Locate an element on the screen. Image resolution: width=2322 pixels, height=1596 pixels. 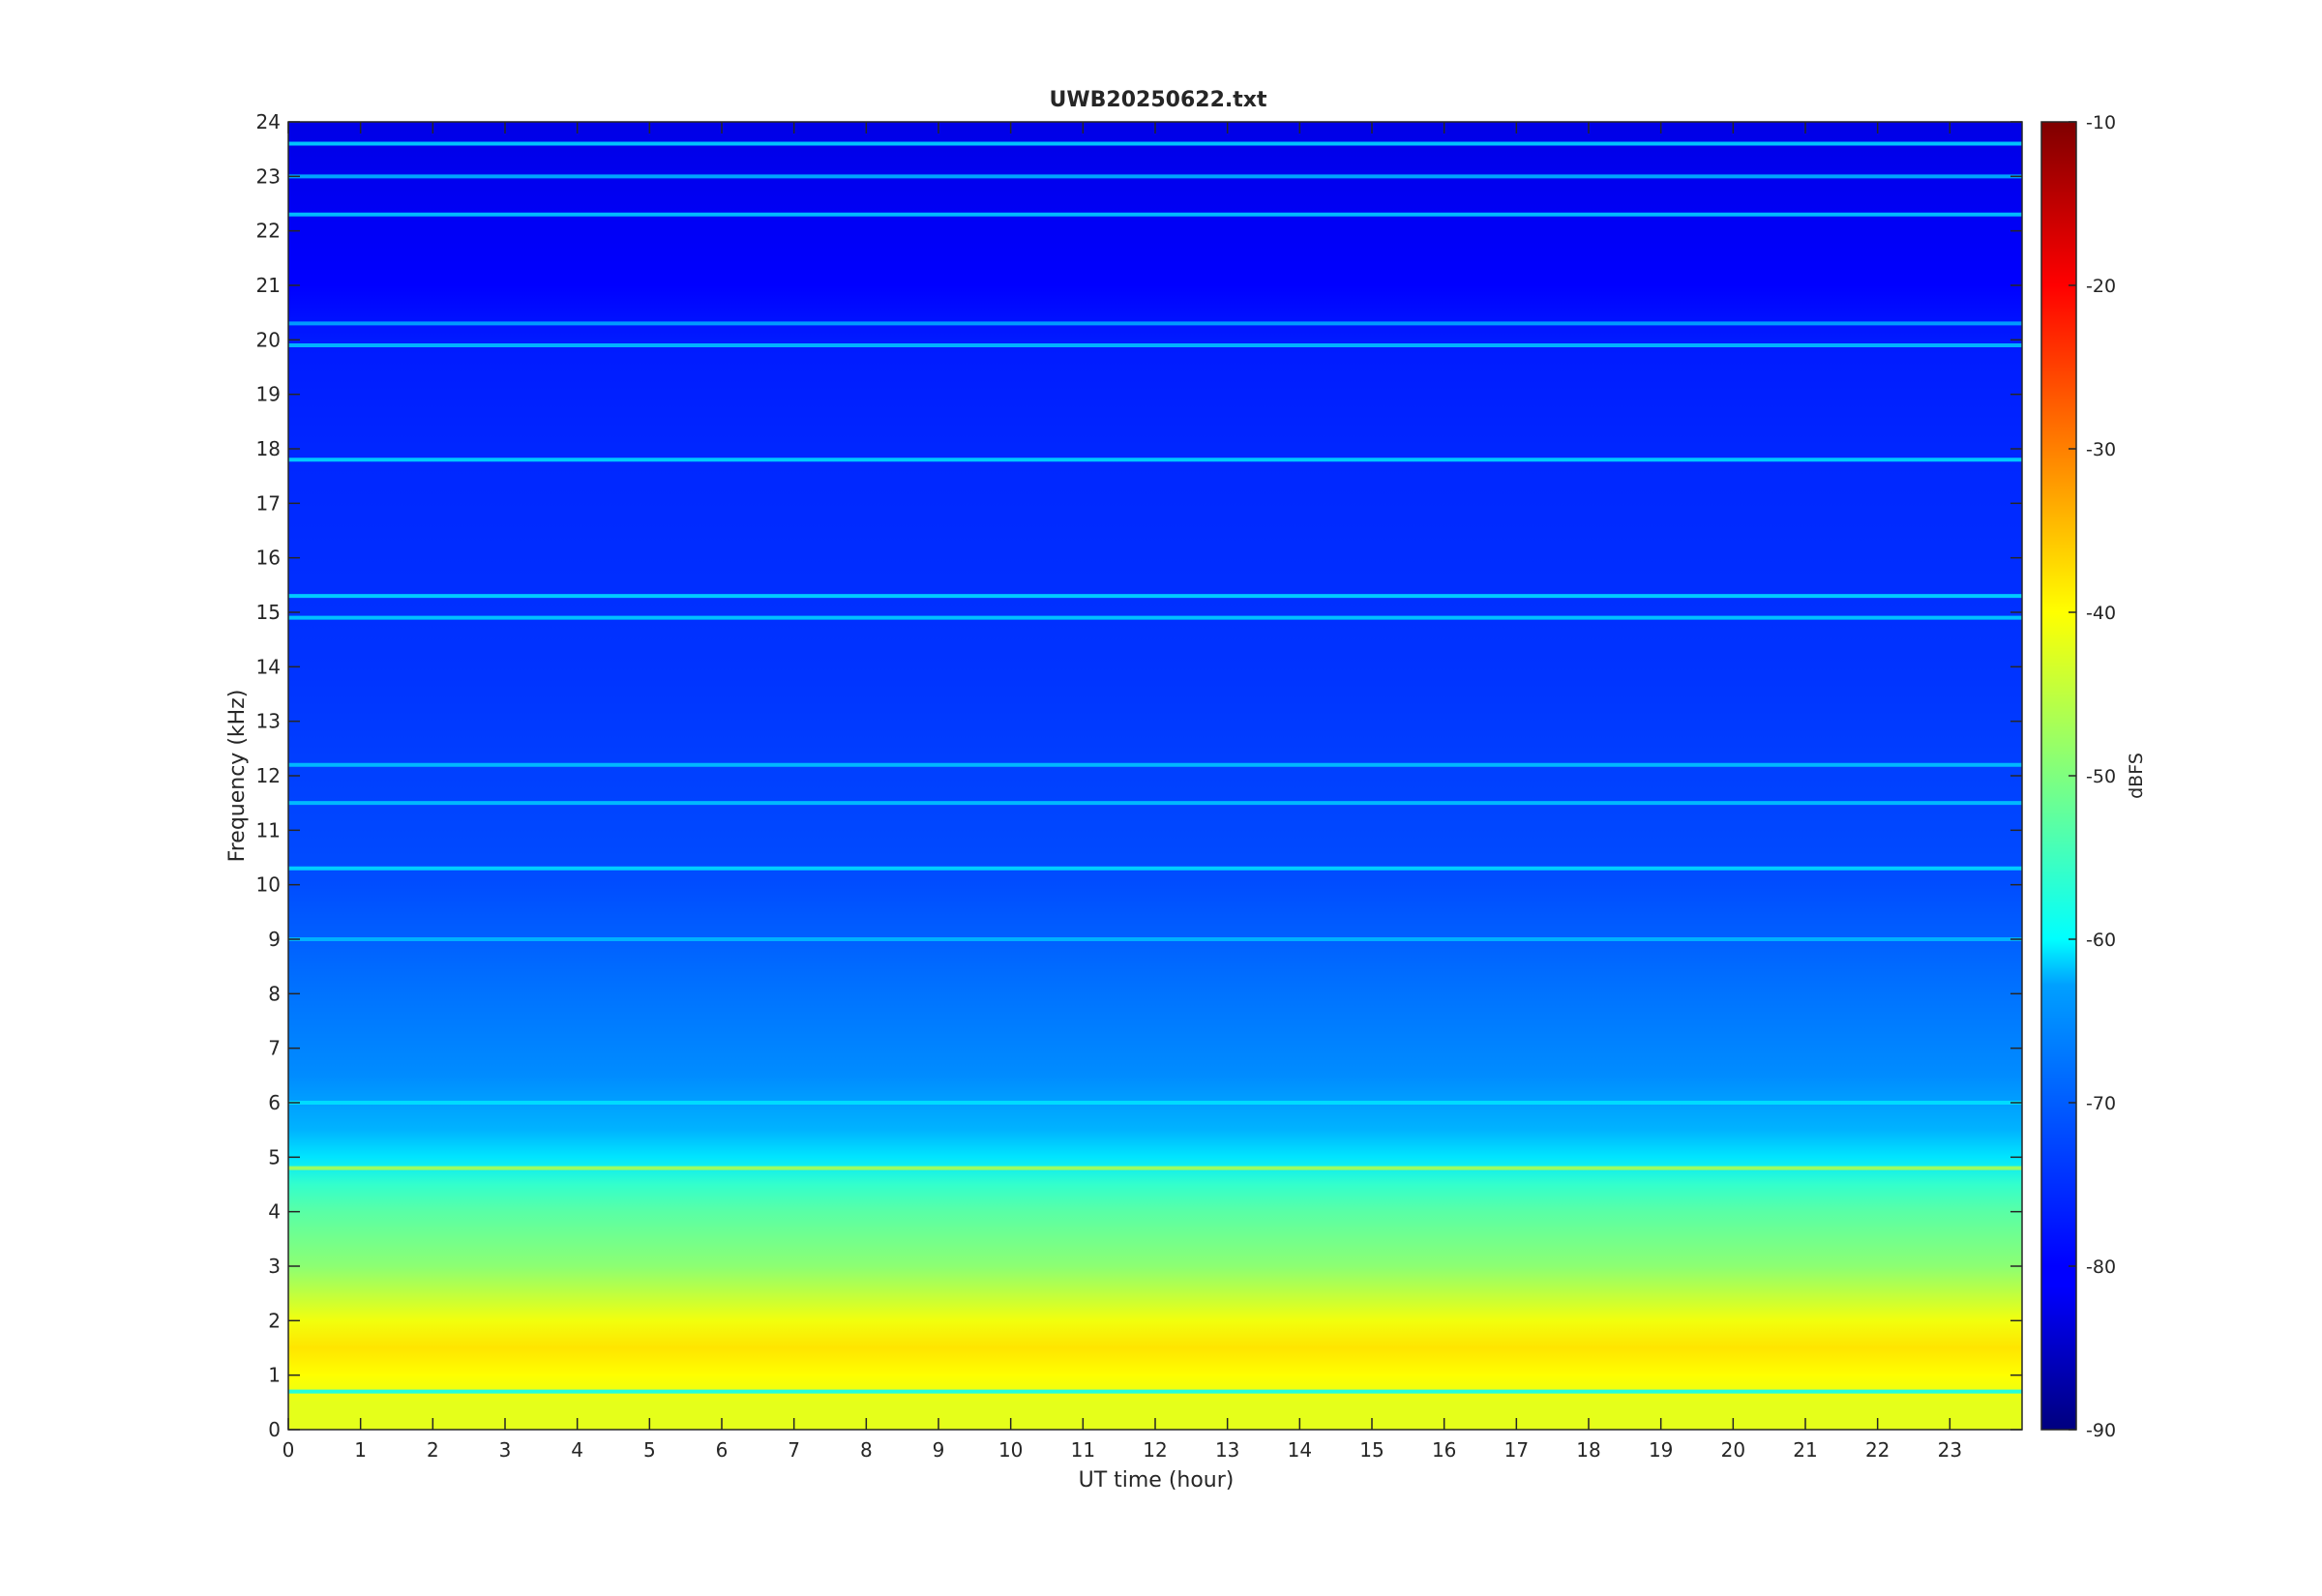
colorbar-tick-label: -80 is located at coordinates (2101, 1267).